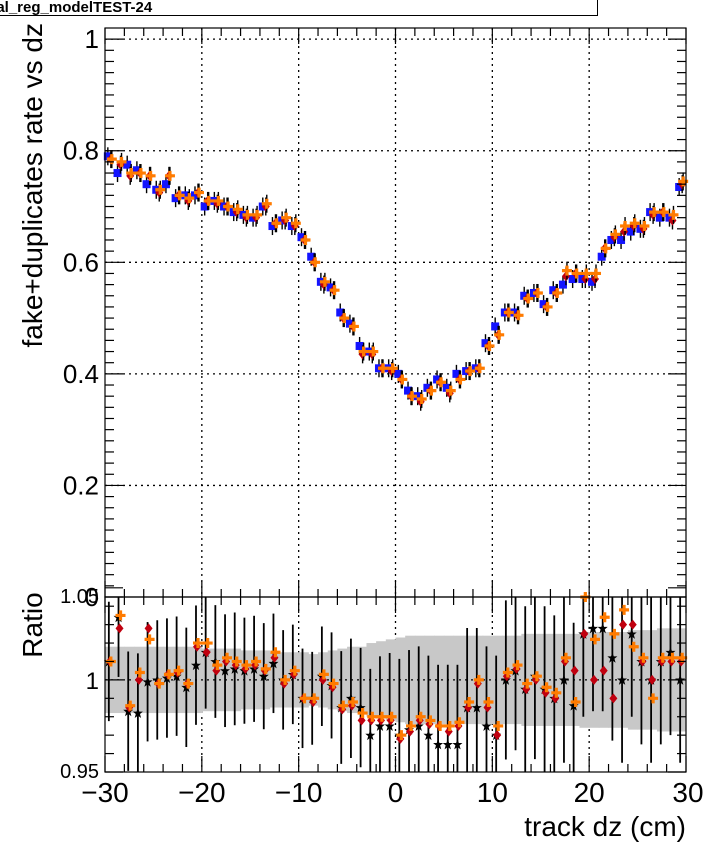  Describe the element at coordinates (76, 8) in the screenshot. I see `plot-title: final_reg_modelTEST-24` at that location.